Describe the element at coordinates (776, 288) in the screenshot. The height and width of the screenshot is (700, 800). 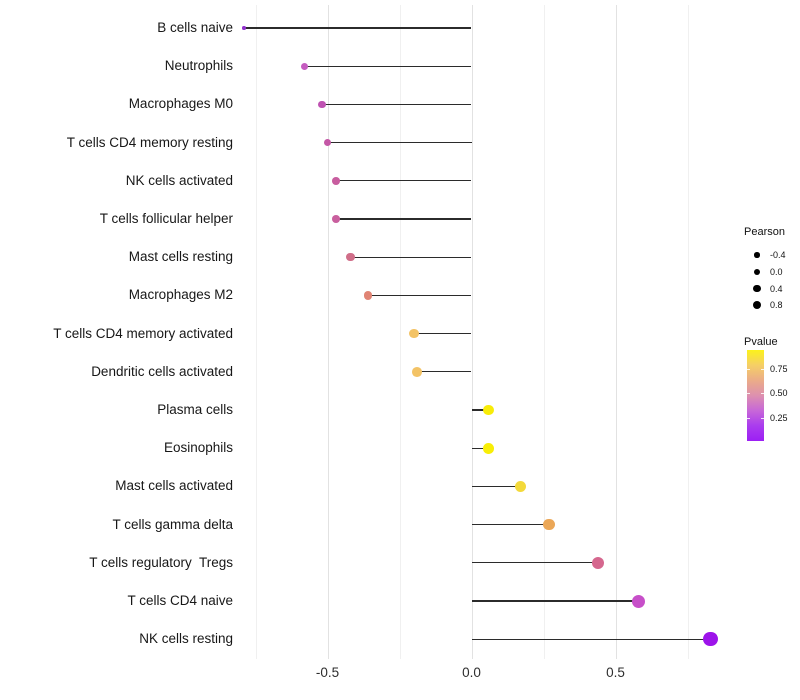
I see `legend-size-label: 0.4` at that location.